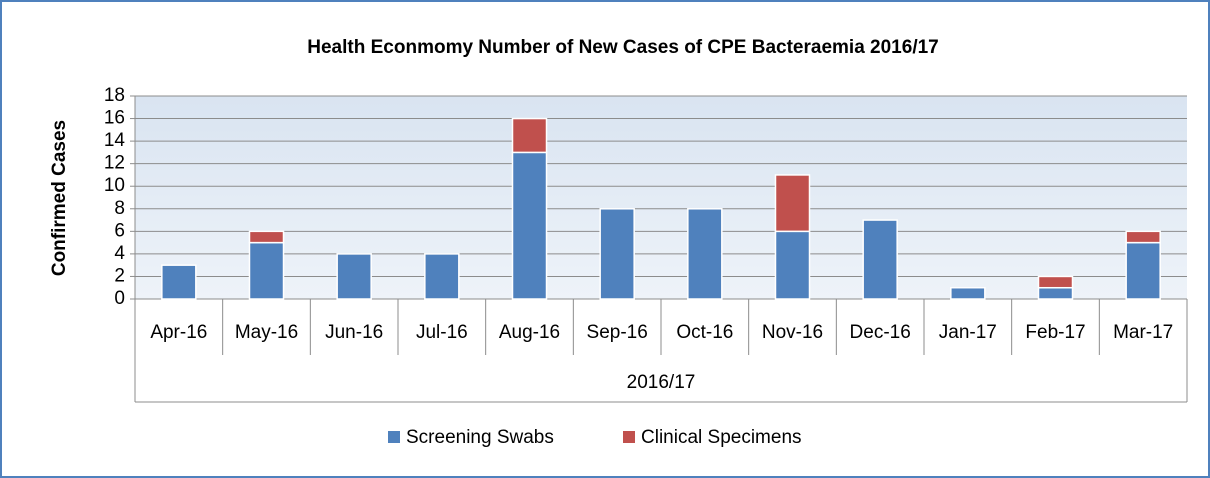 The height and width of the screenshot is (478, 1210). What do you see at coordinates (1055, 332) in the screenshot?
I see `x-tick-label: Feb-17` at bounding box center [1055, 332].